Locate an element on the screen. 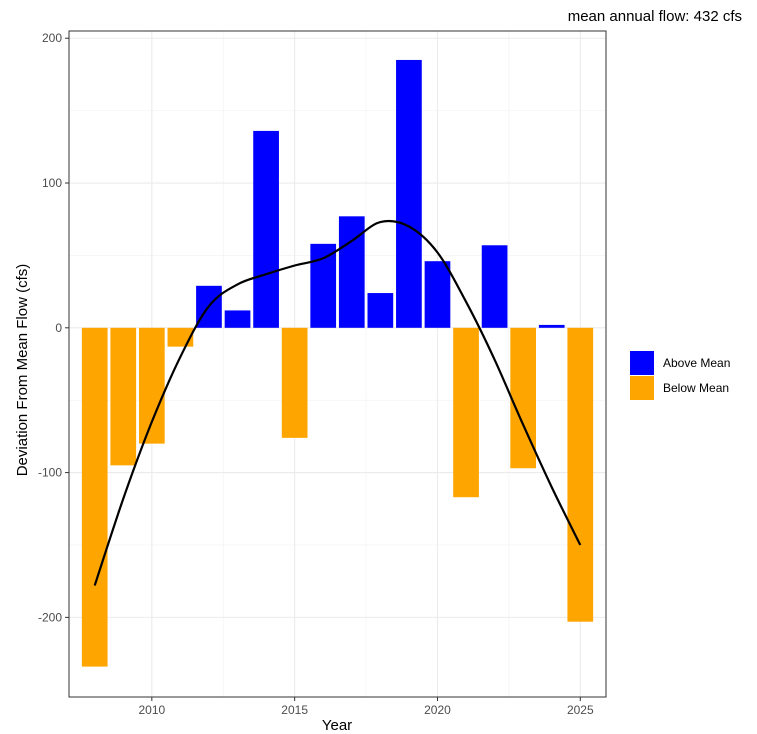 The image size is (757, 734). legend-label: Below Mean is located at coordinates (696, 388).